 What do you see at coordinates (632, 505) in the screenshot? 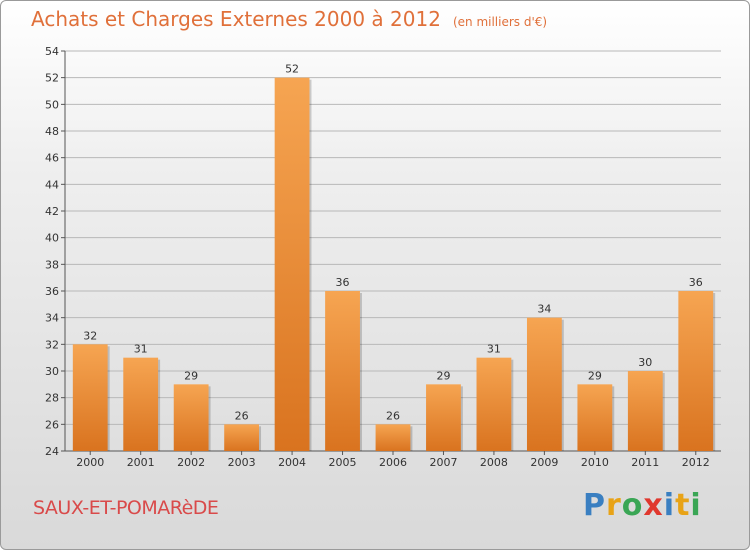
I see `logo-letter: o` at bounding box center [632, 505].